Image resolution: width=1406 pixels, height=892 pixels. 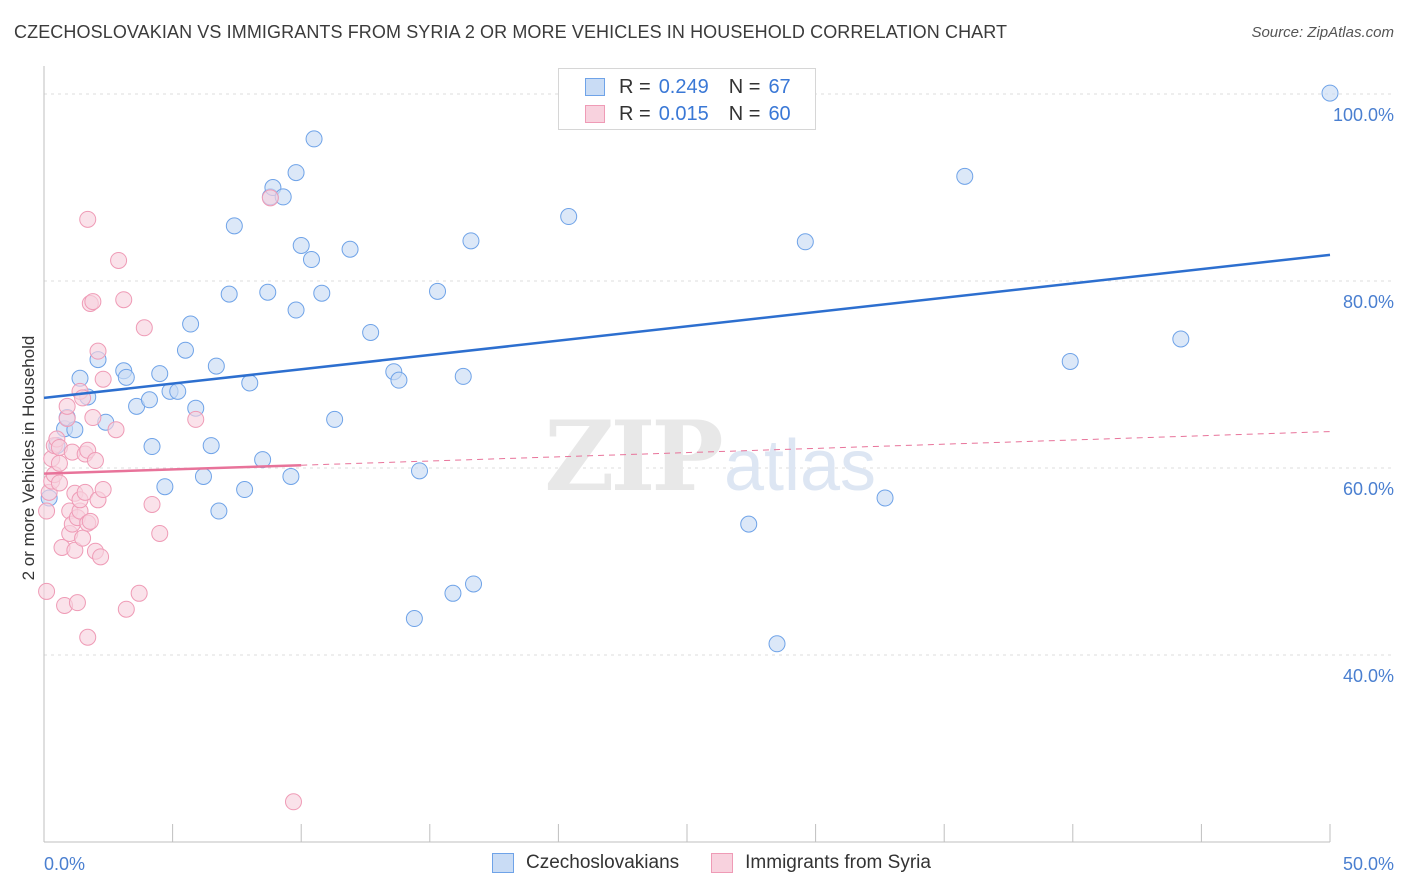 What do you see at coordinates (595, 114) in the screenshot?
I see `legend-swatch-syria` at bounding box center [595, 114].